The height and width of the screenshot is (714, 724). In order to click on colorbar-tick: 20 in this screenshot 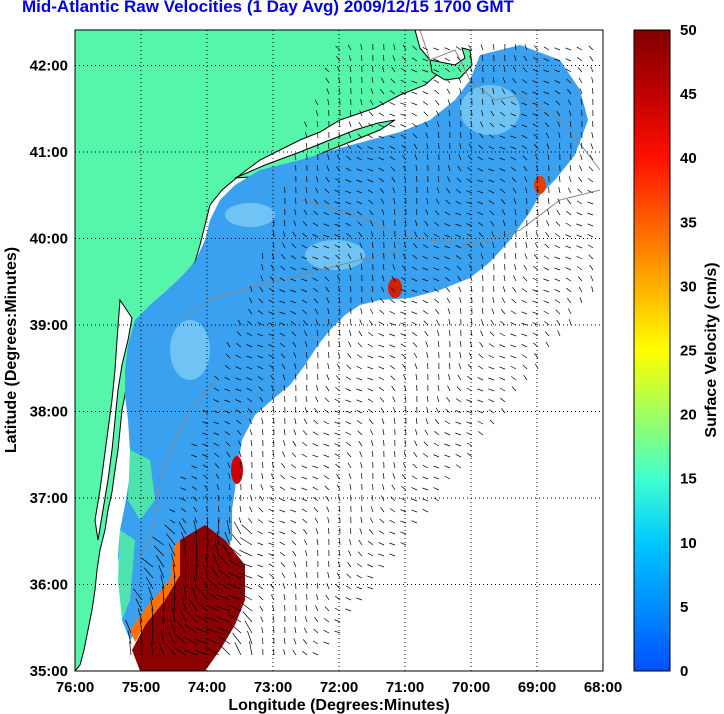, I will do `click(688, 415)`.